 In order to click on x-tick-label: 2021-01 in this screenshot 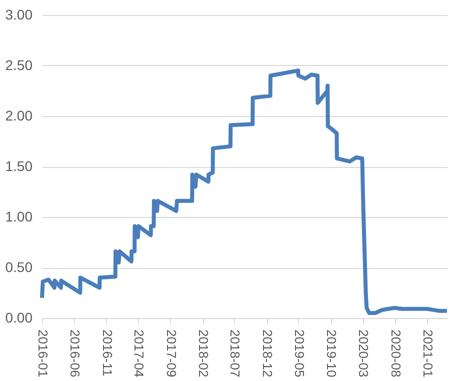, I will do `click(428, 354)`.